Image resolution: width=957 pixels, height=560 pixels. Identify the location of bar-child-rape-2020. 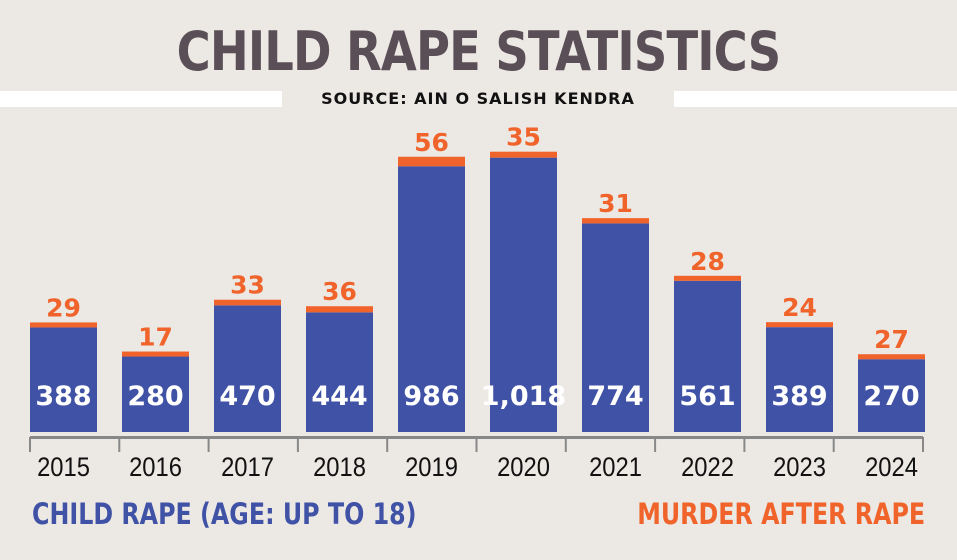
(523, 295).